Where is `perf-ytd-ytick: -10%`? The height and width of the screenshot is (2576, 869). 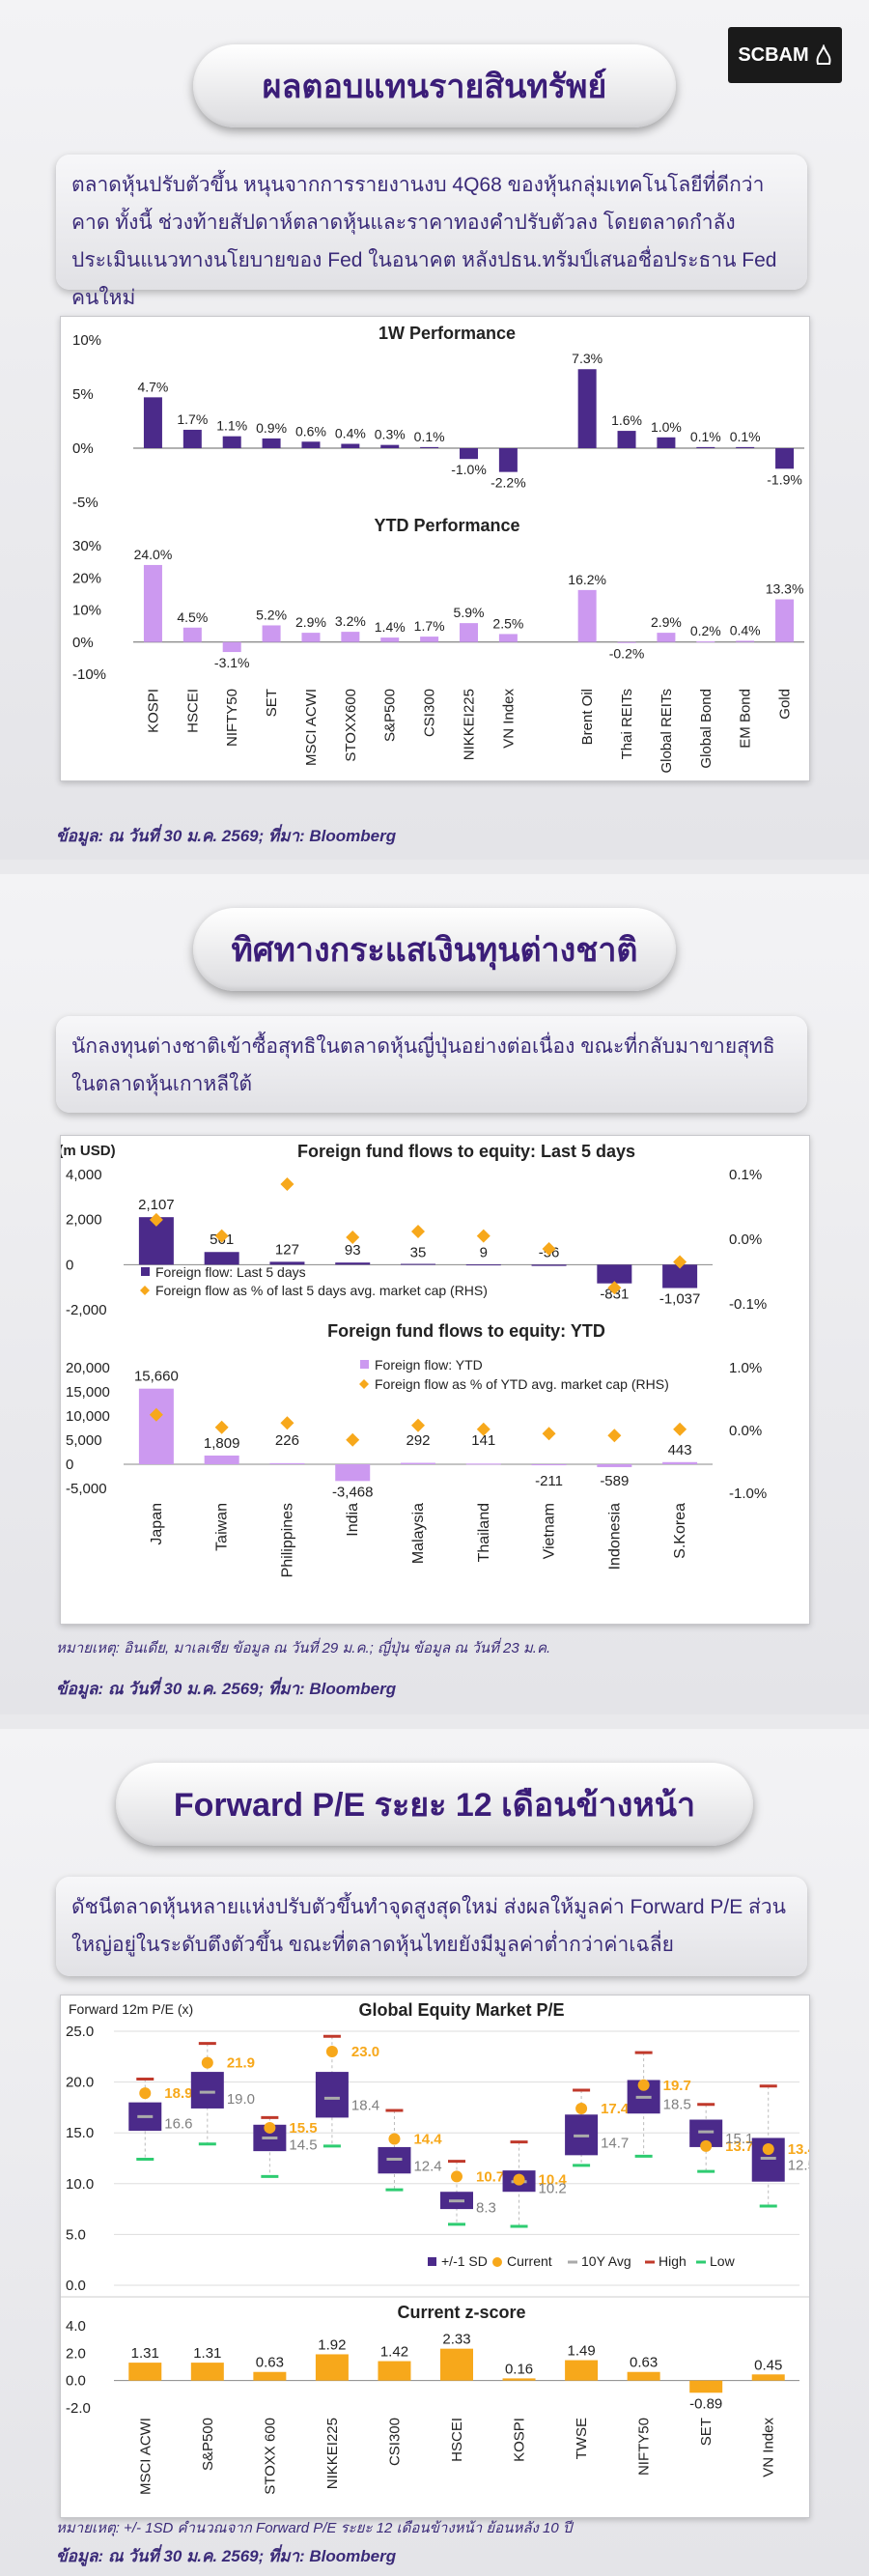
perf-ytd-ytick: -10% is located at coordinates (89, 674).